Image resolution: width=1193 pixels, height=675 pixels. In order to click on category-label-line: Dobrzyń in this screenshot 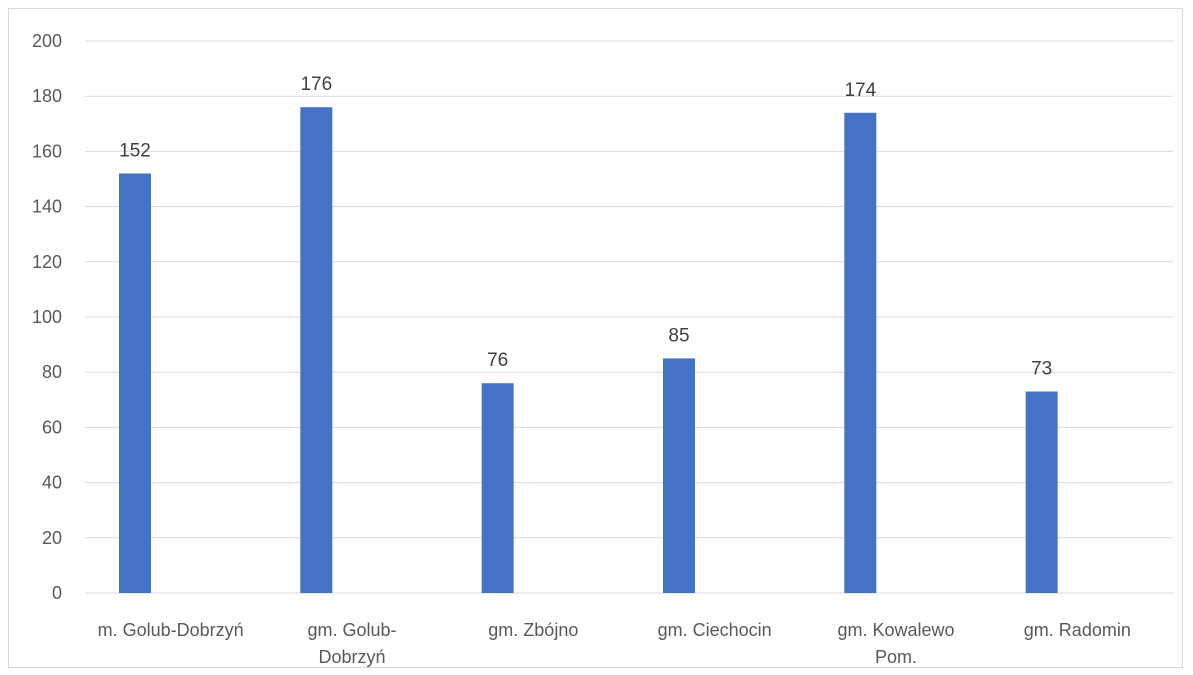, I will do `click(351, 657)`.